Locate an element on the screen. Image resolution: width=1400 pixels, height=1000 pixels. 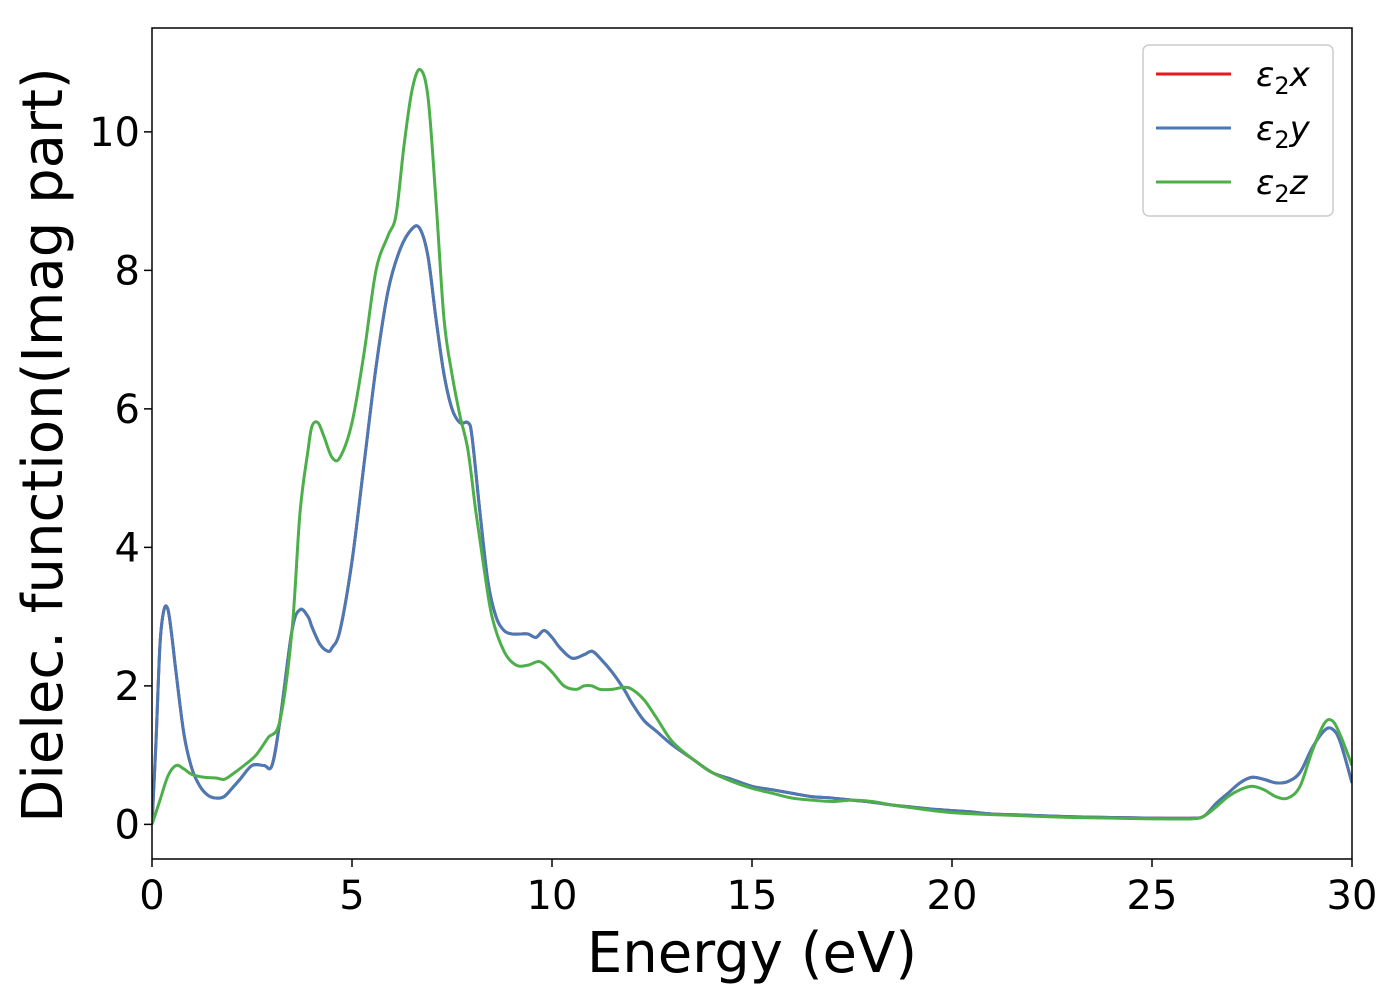
legend-box is located at coordinates (1238, 130).